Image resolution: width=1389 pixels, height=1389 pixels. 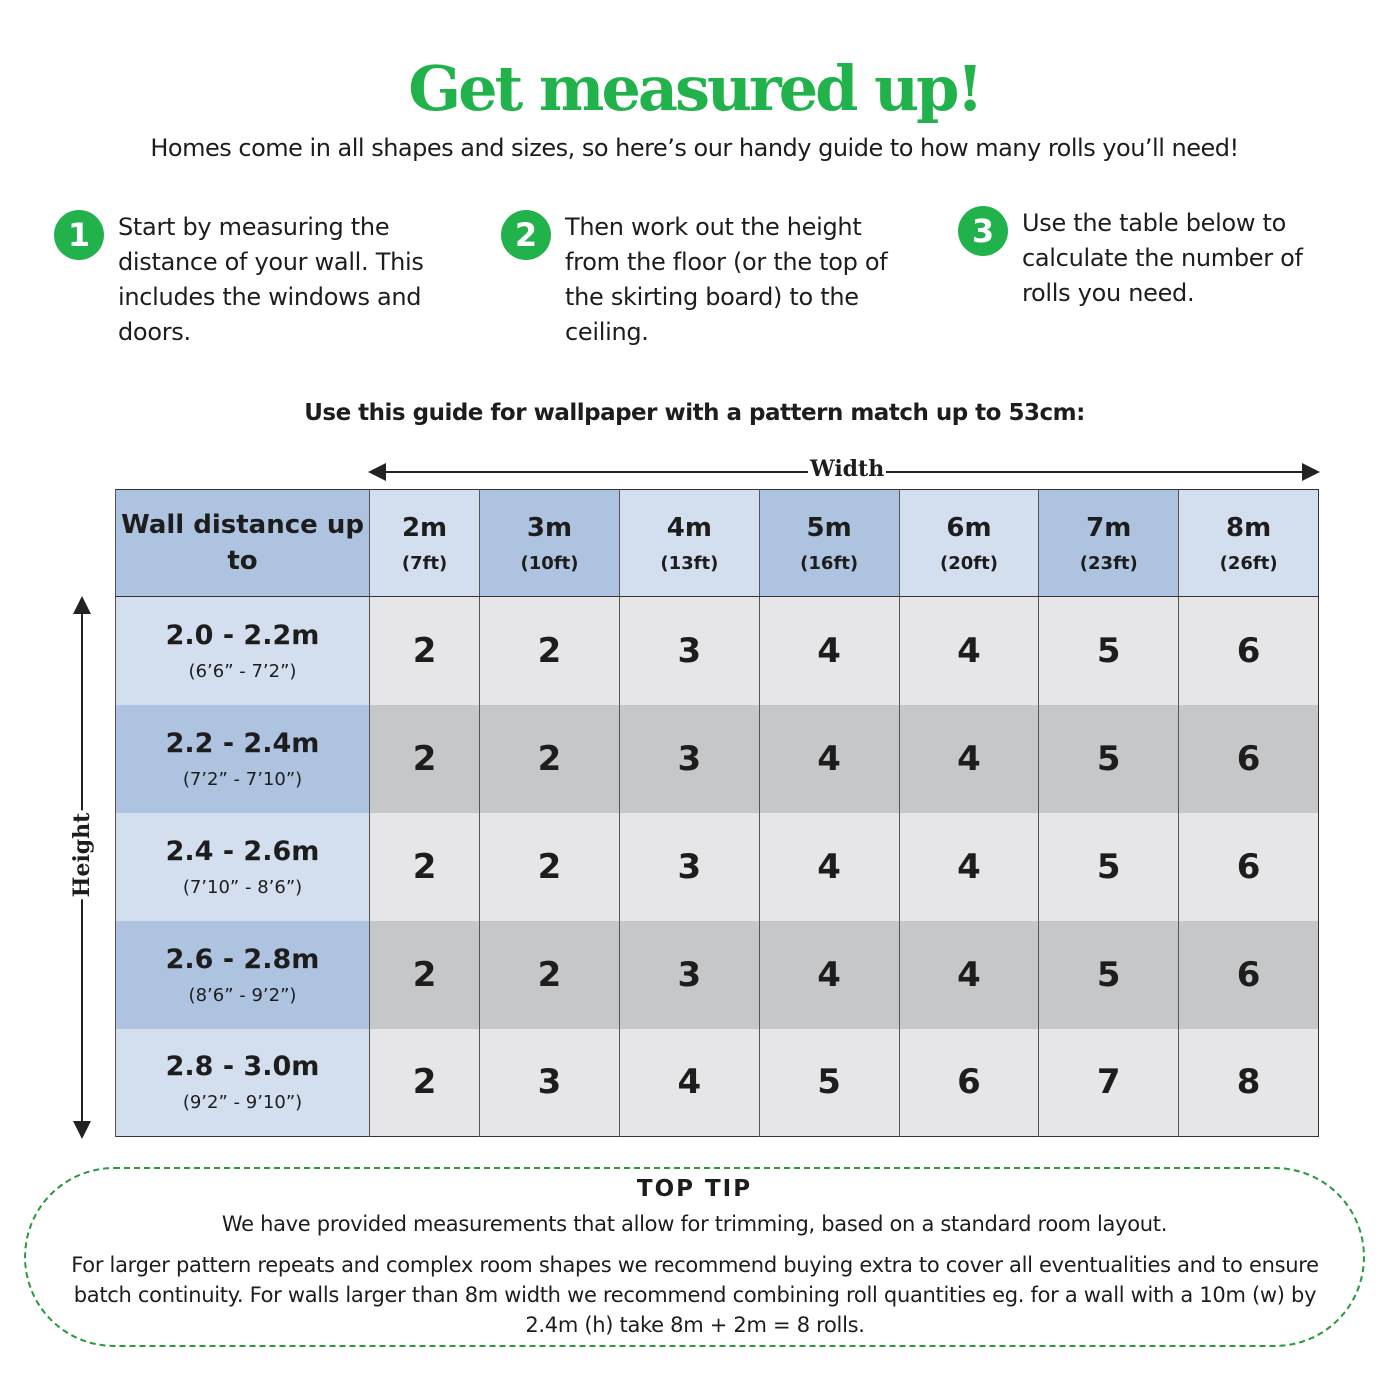 What do you see at coordinates (242, 779) in the screenshot?
I see `row-feet: (7’2” - 7’10”)` at bounding box center [242, 779].